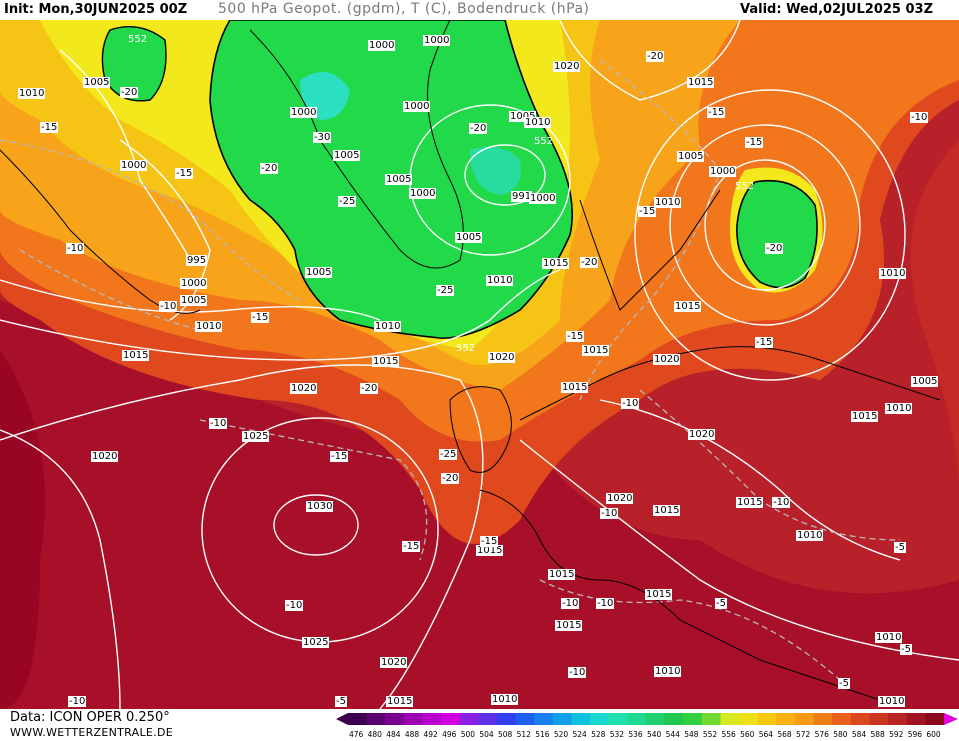 This screenshot has height=741, width=959. What do you see at coordinates (770, 235) in the screenshot?
I see `isobar-1010-low-e` at bounding box center [770, 235].